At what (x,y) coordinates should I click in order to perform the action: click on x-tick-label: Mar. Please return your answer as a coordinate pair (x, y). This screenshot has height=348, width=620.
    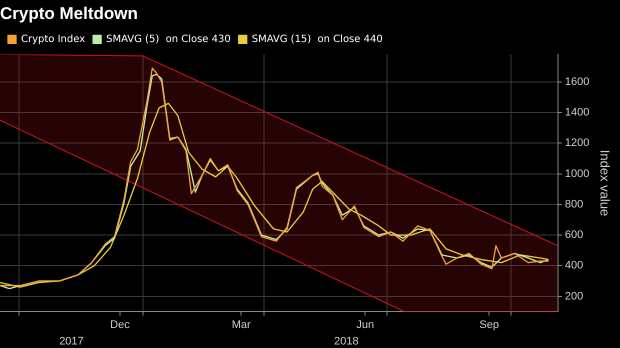
    Looking at the image, I should click on (242, 325).